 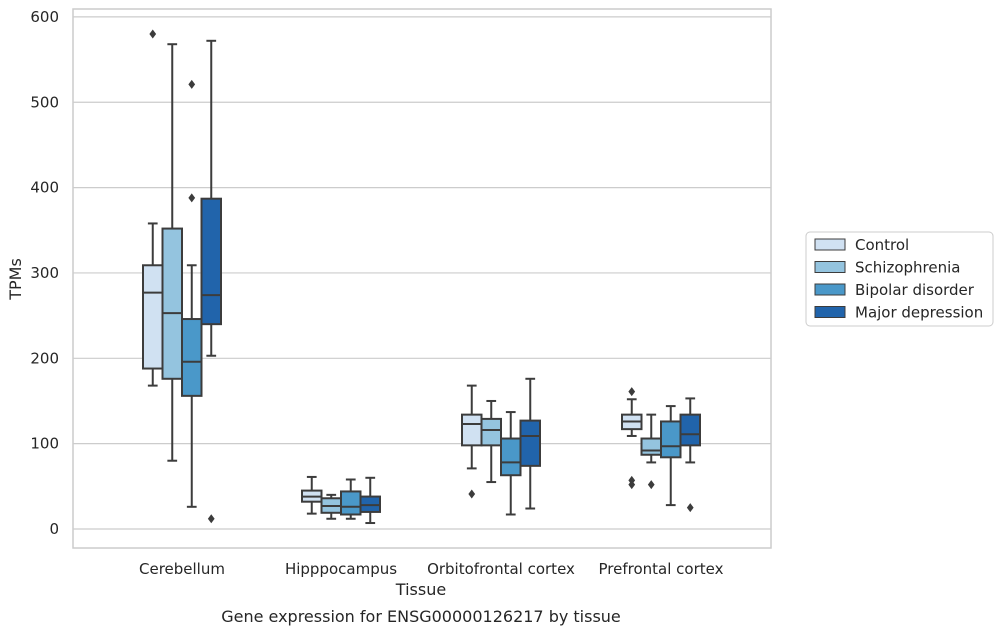 I want to click on y-tick-labels: 0 100 200 300 400 500 600, so click(x=44, y=273).